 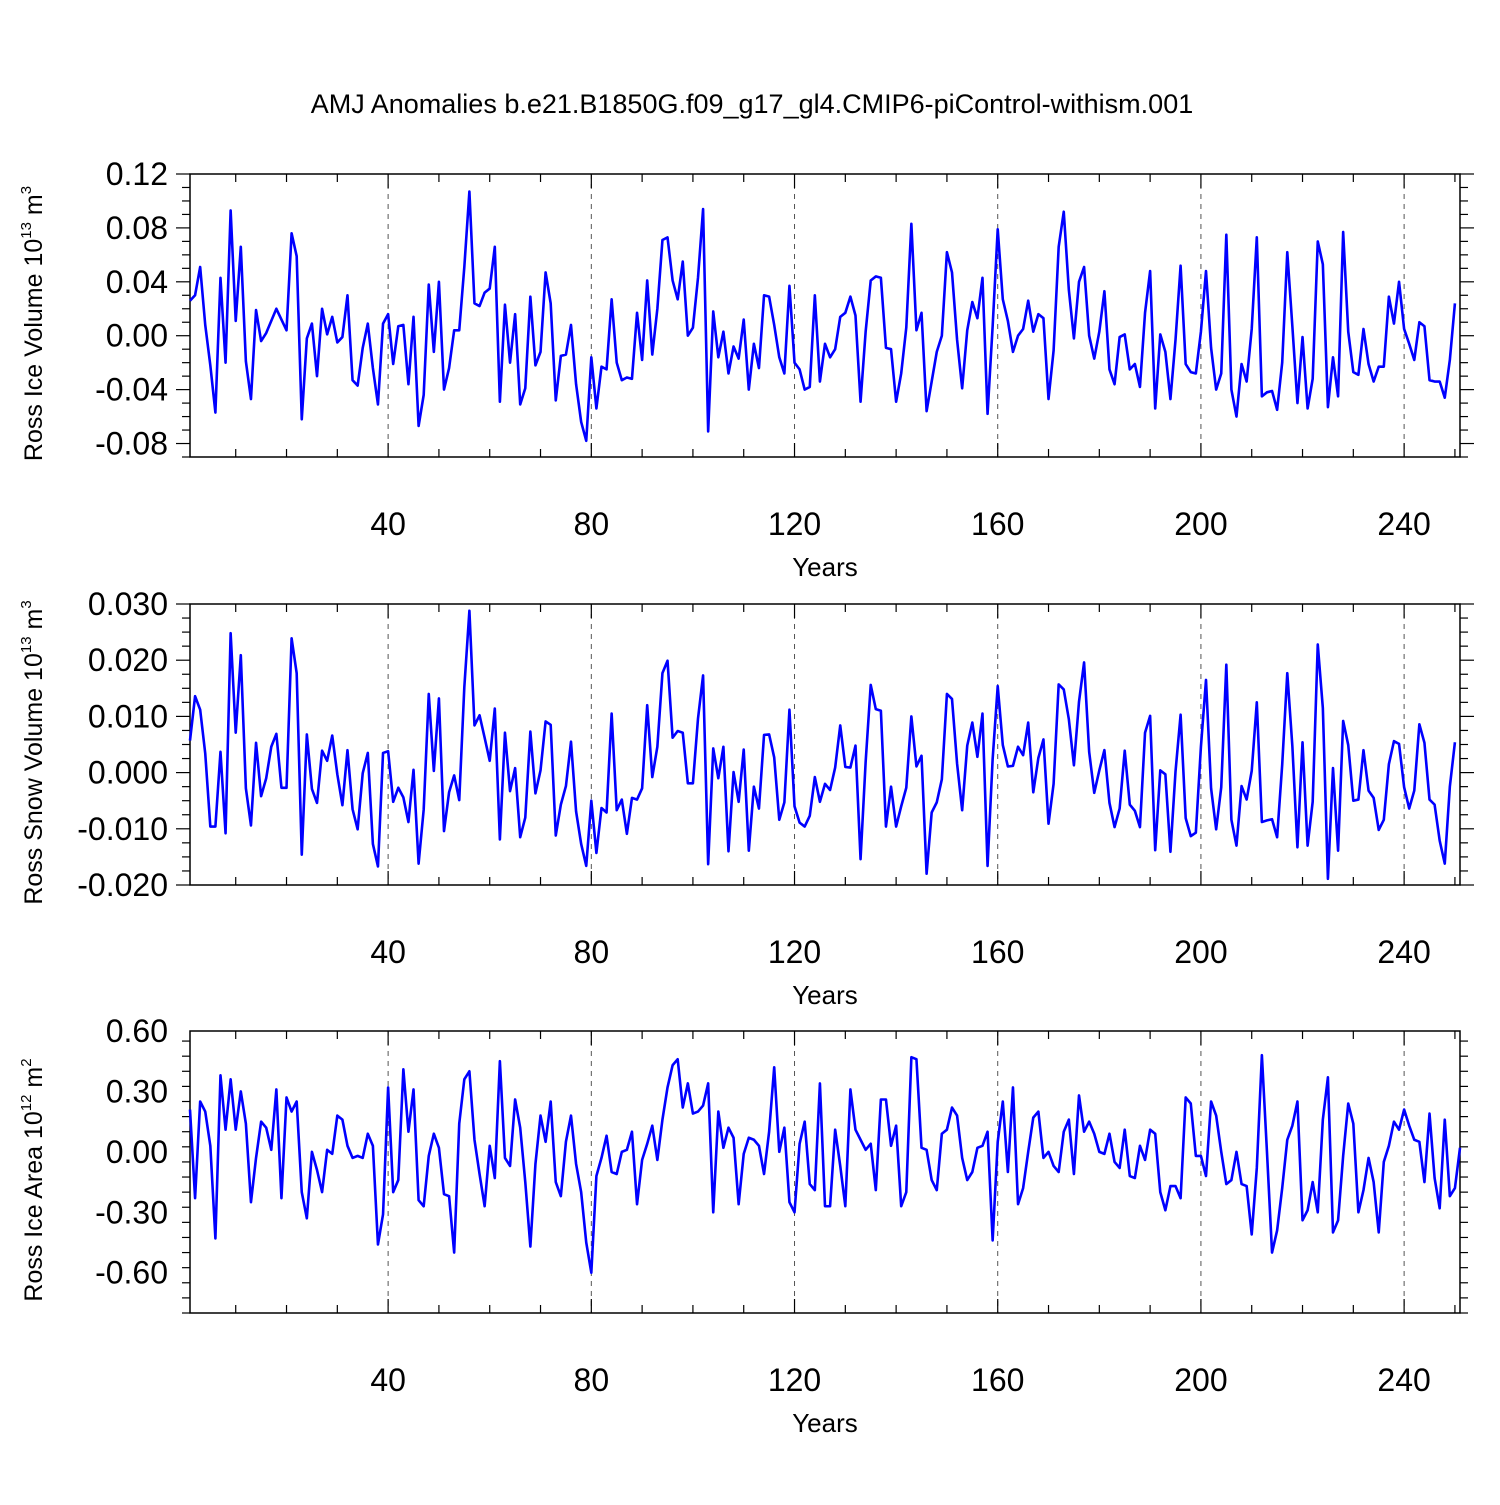 What do you see at coordinates (128, 604) in the screenshot?
I see `y-tick-label: 0.030` at bounding box center [128, 604].